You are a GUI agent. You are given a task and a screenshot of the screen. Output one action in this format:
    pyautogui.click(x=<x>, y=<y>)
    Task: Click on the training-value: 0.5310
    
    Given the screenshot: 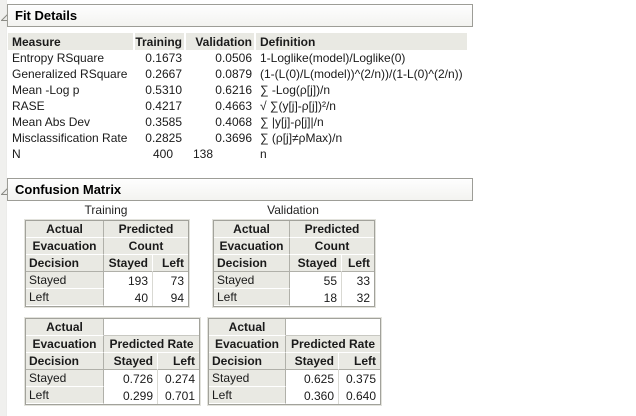 What is the action you would take?
    pyautogui.click(x=163, y=90)
    